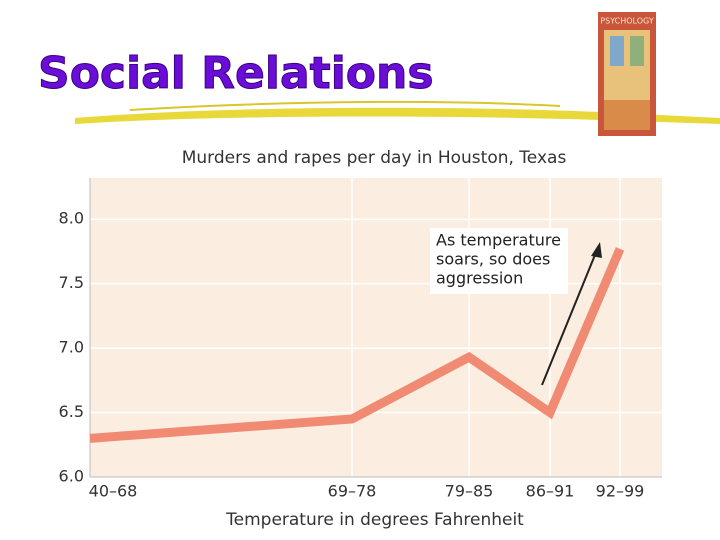 The height and width of the screenshot is (540, 720). Describe the element at coordinates (71, 282) in the screenshot. I see `y-tick-label: 7.5` at that location.